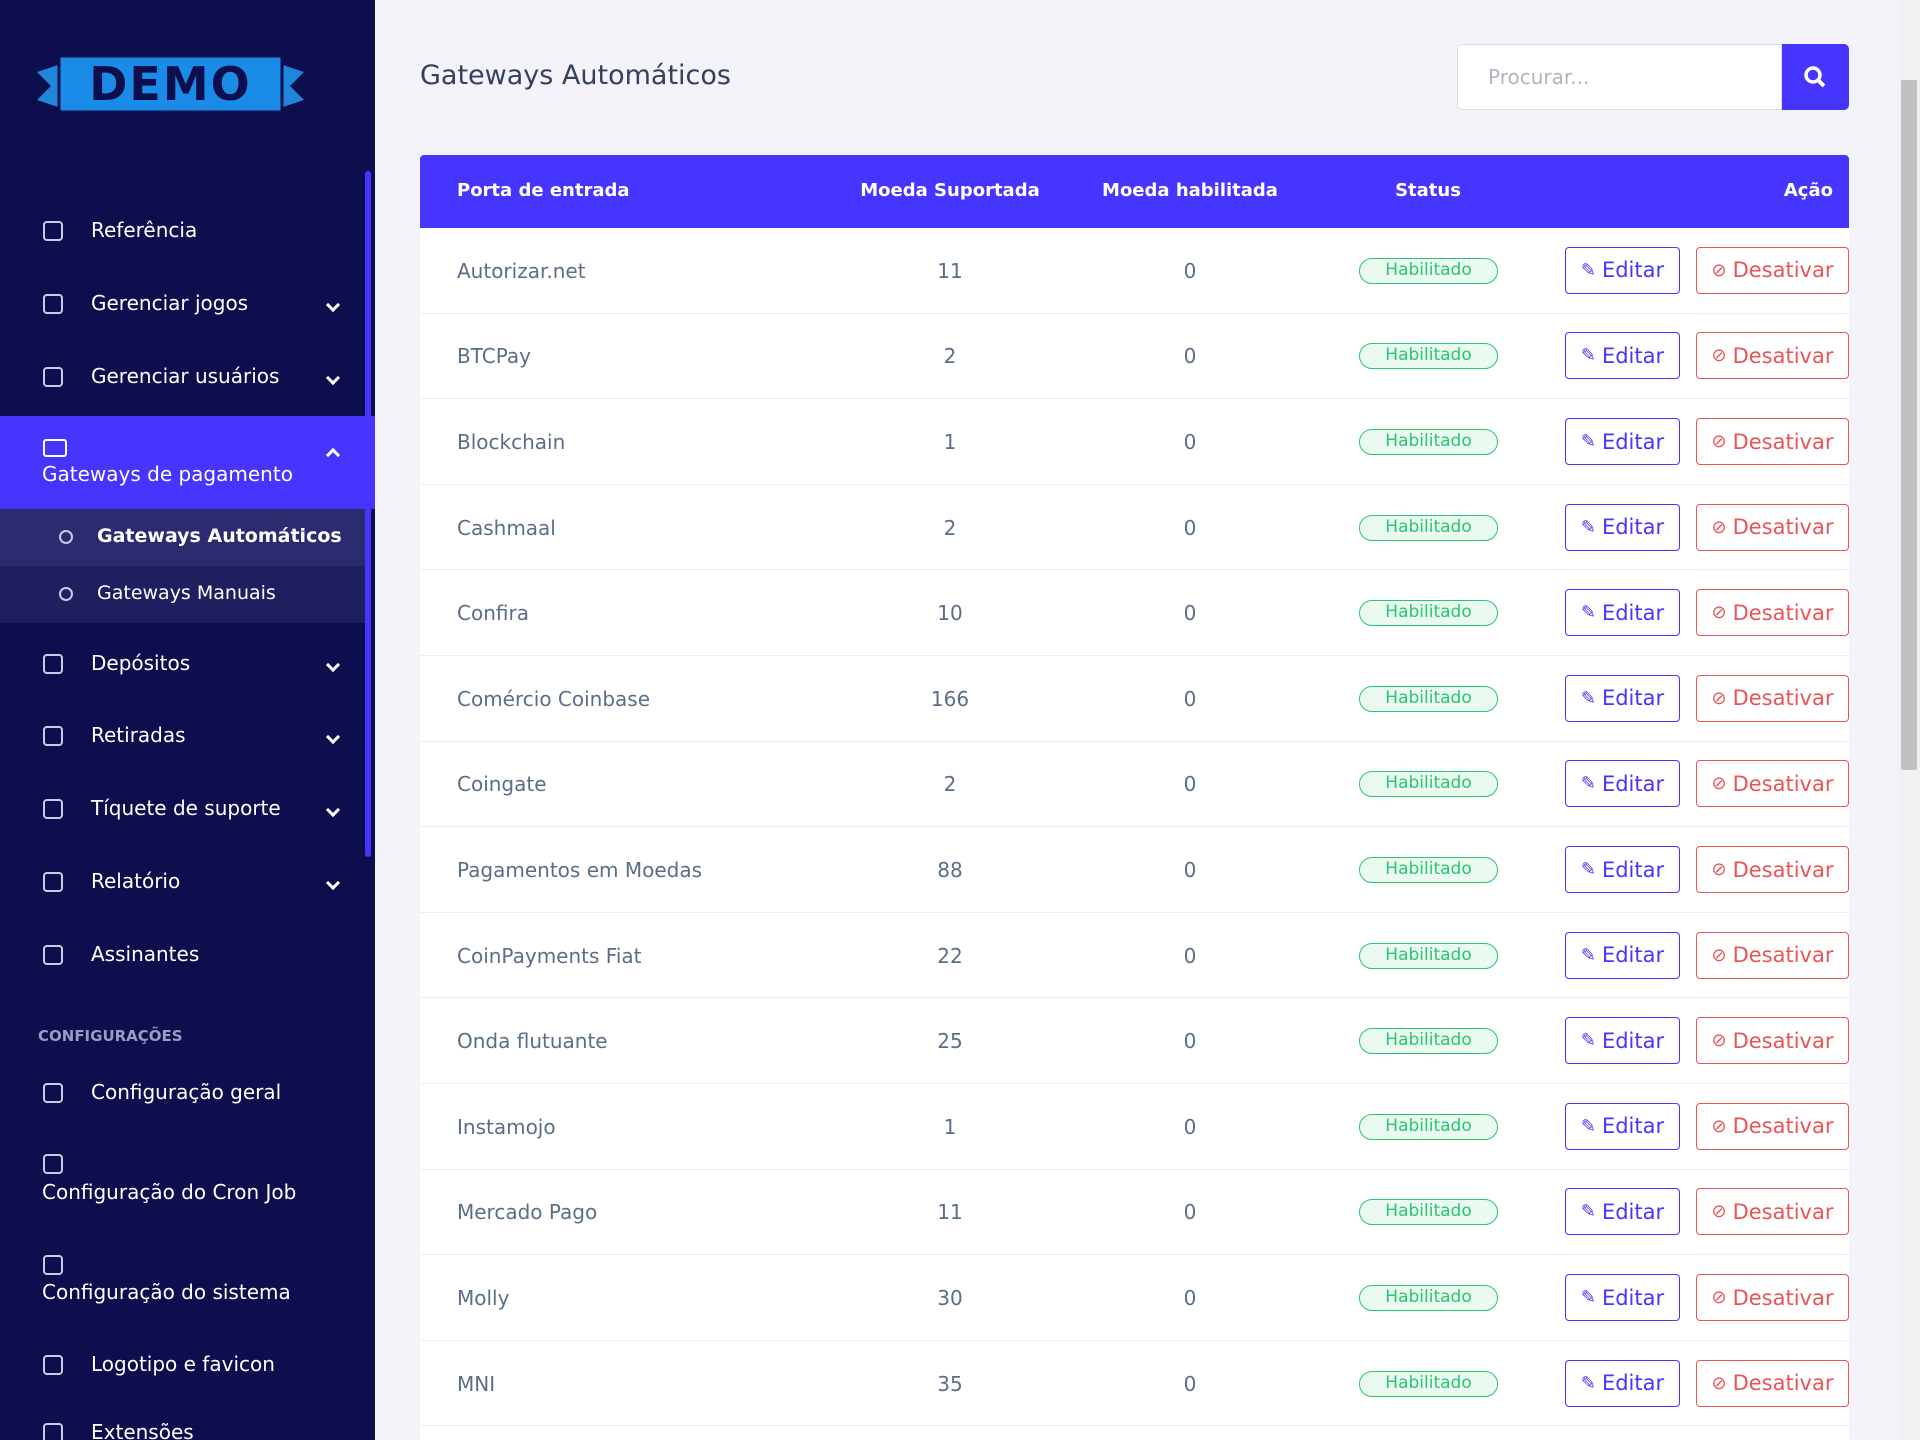 This screenshot has width=1920, height=1440. What do you see at coordinates (506, 1126) in the screenshot?
I see `gateway-name: Instamojo` at bounding box center [506, 1126].